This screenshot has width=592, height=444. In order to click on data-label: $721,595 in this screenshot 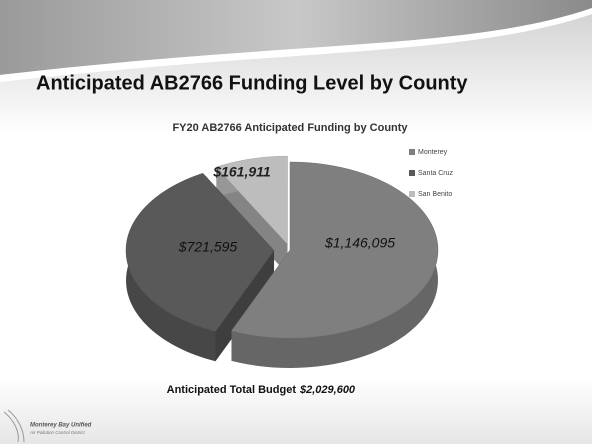, I will do `click(208, 247)`.